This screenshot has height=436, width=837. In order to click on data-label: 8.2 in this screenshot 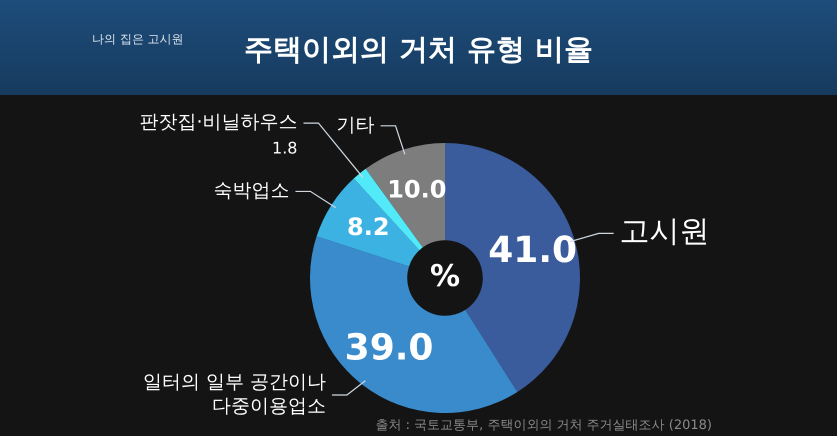, I will do `click(368, 226)`.